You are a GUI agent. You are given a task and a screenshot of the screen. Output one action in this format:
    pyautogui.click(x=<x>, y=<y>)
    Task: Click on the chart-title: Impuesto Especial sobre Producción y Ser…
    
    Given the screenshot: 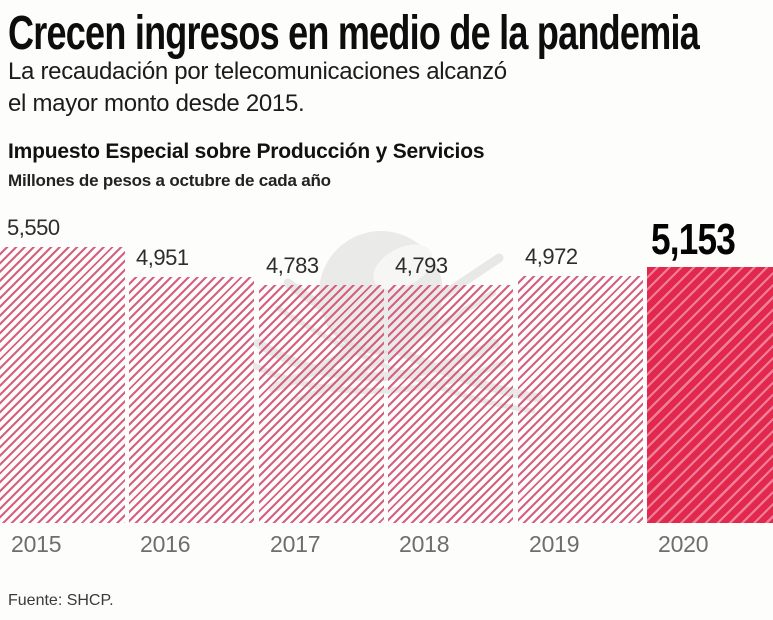 What is the action you would take?
    pyautogui.click(x=246, y=151)
    